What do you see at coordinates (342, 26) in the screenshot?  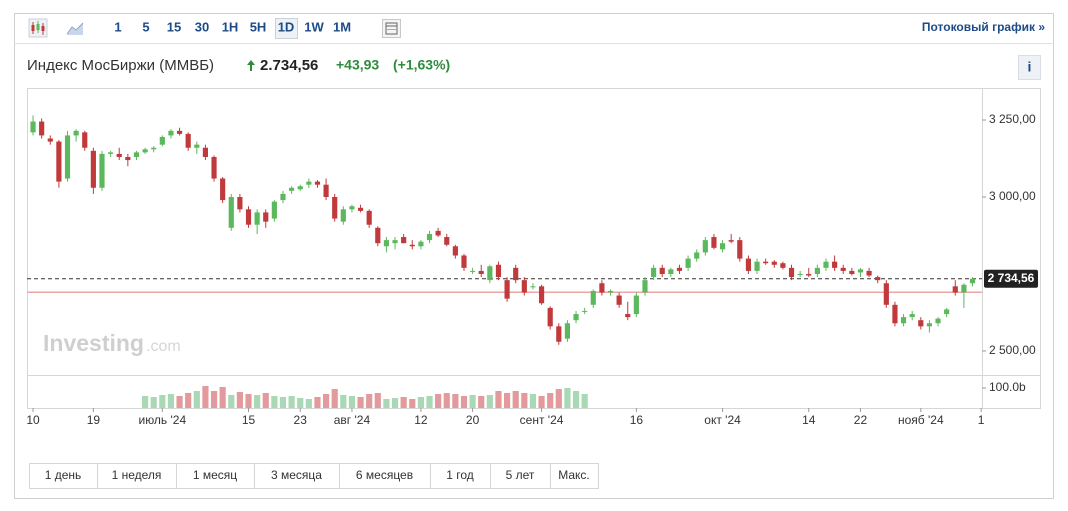 I see `interval-button: 1M` at bounding box center [342, 26].